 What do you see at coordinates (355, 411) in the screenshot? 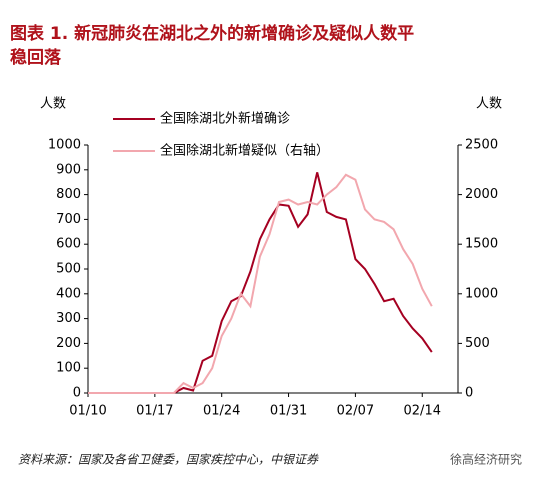
I see `x-tick-label: 02/07` at bounding box center [355, 411].